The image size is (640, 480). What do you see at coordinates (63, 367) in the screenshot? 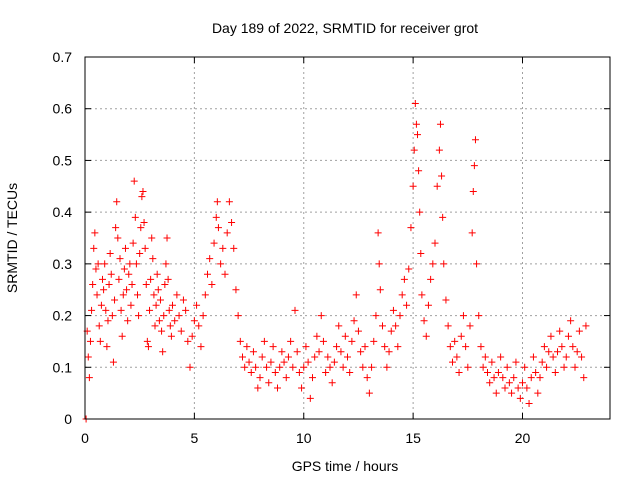
I see `y-tick-label: 0.1` at bounding box center [63, 367].